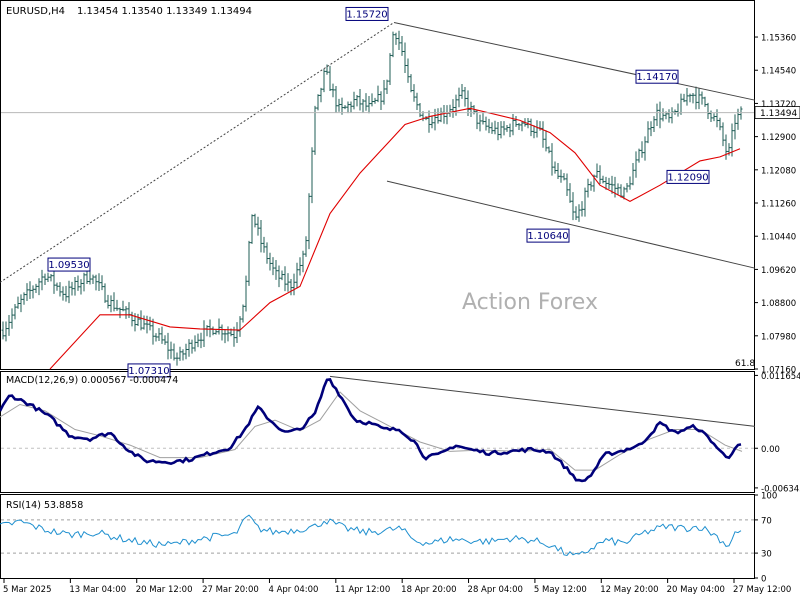 The width and height of the screenshot is (800, 600). Describe the element at coordinates (164, 11) in the screenshot. I see `ohlc-values: 1.13454 1.13540 1.13349 1.13494` at that location.